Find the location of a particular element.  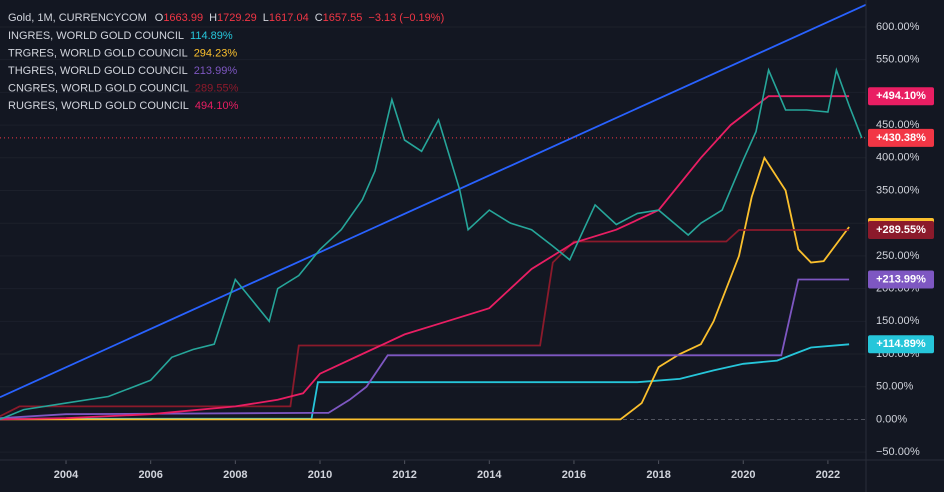

y-tick-label: 550.00% is located at coordinates (898, 60).